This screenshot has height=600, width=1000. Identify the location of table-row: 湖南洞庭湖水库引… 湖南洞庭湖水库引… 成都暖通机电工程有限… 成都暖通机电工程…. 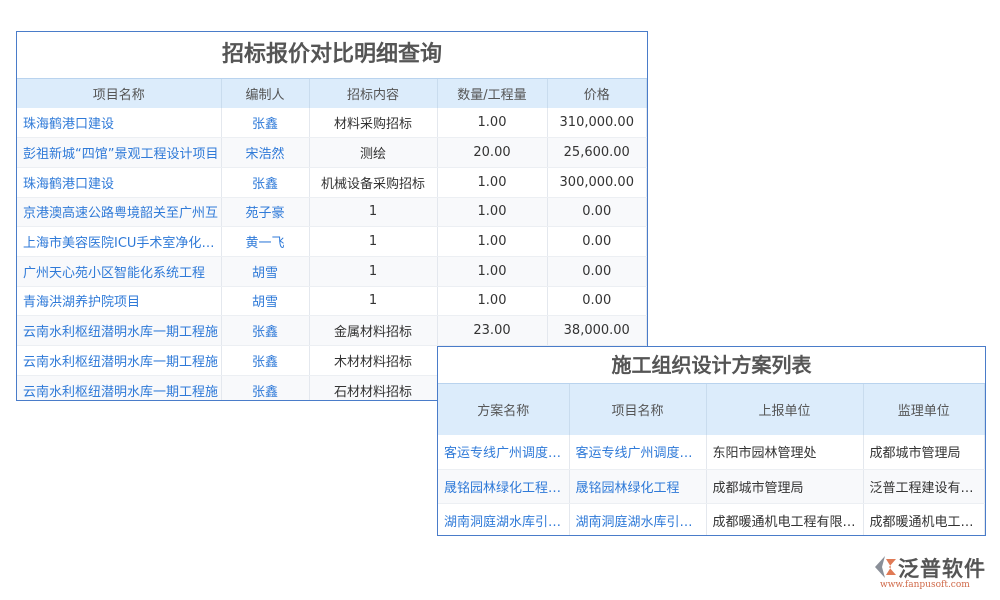
(711, 519).